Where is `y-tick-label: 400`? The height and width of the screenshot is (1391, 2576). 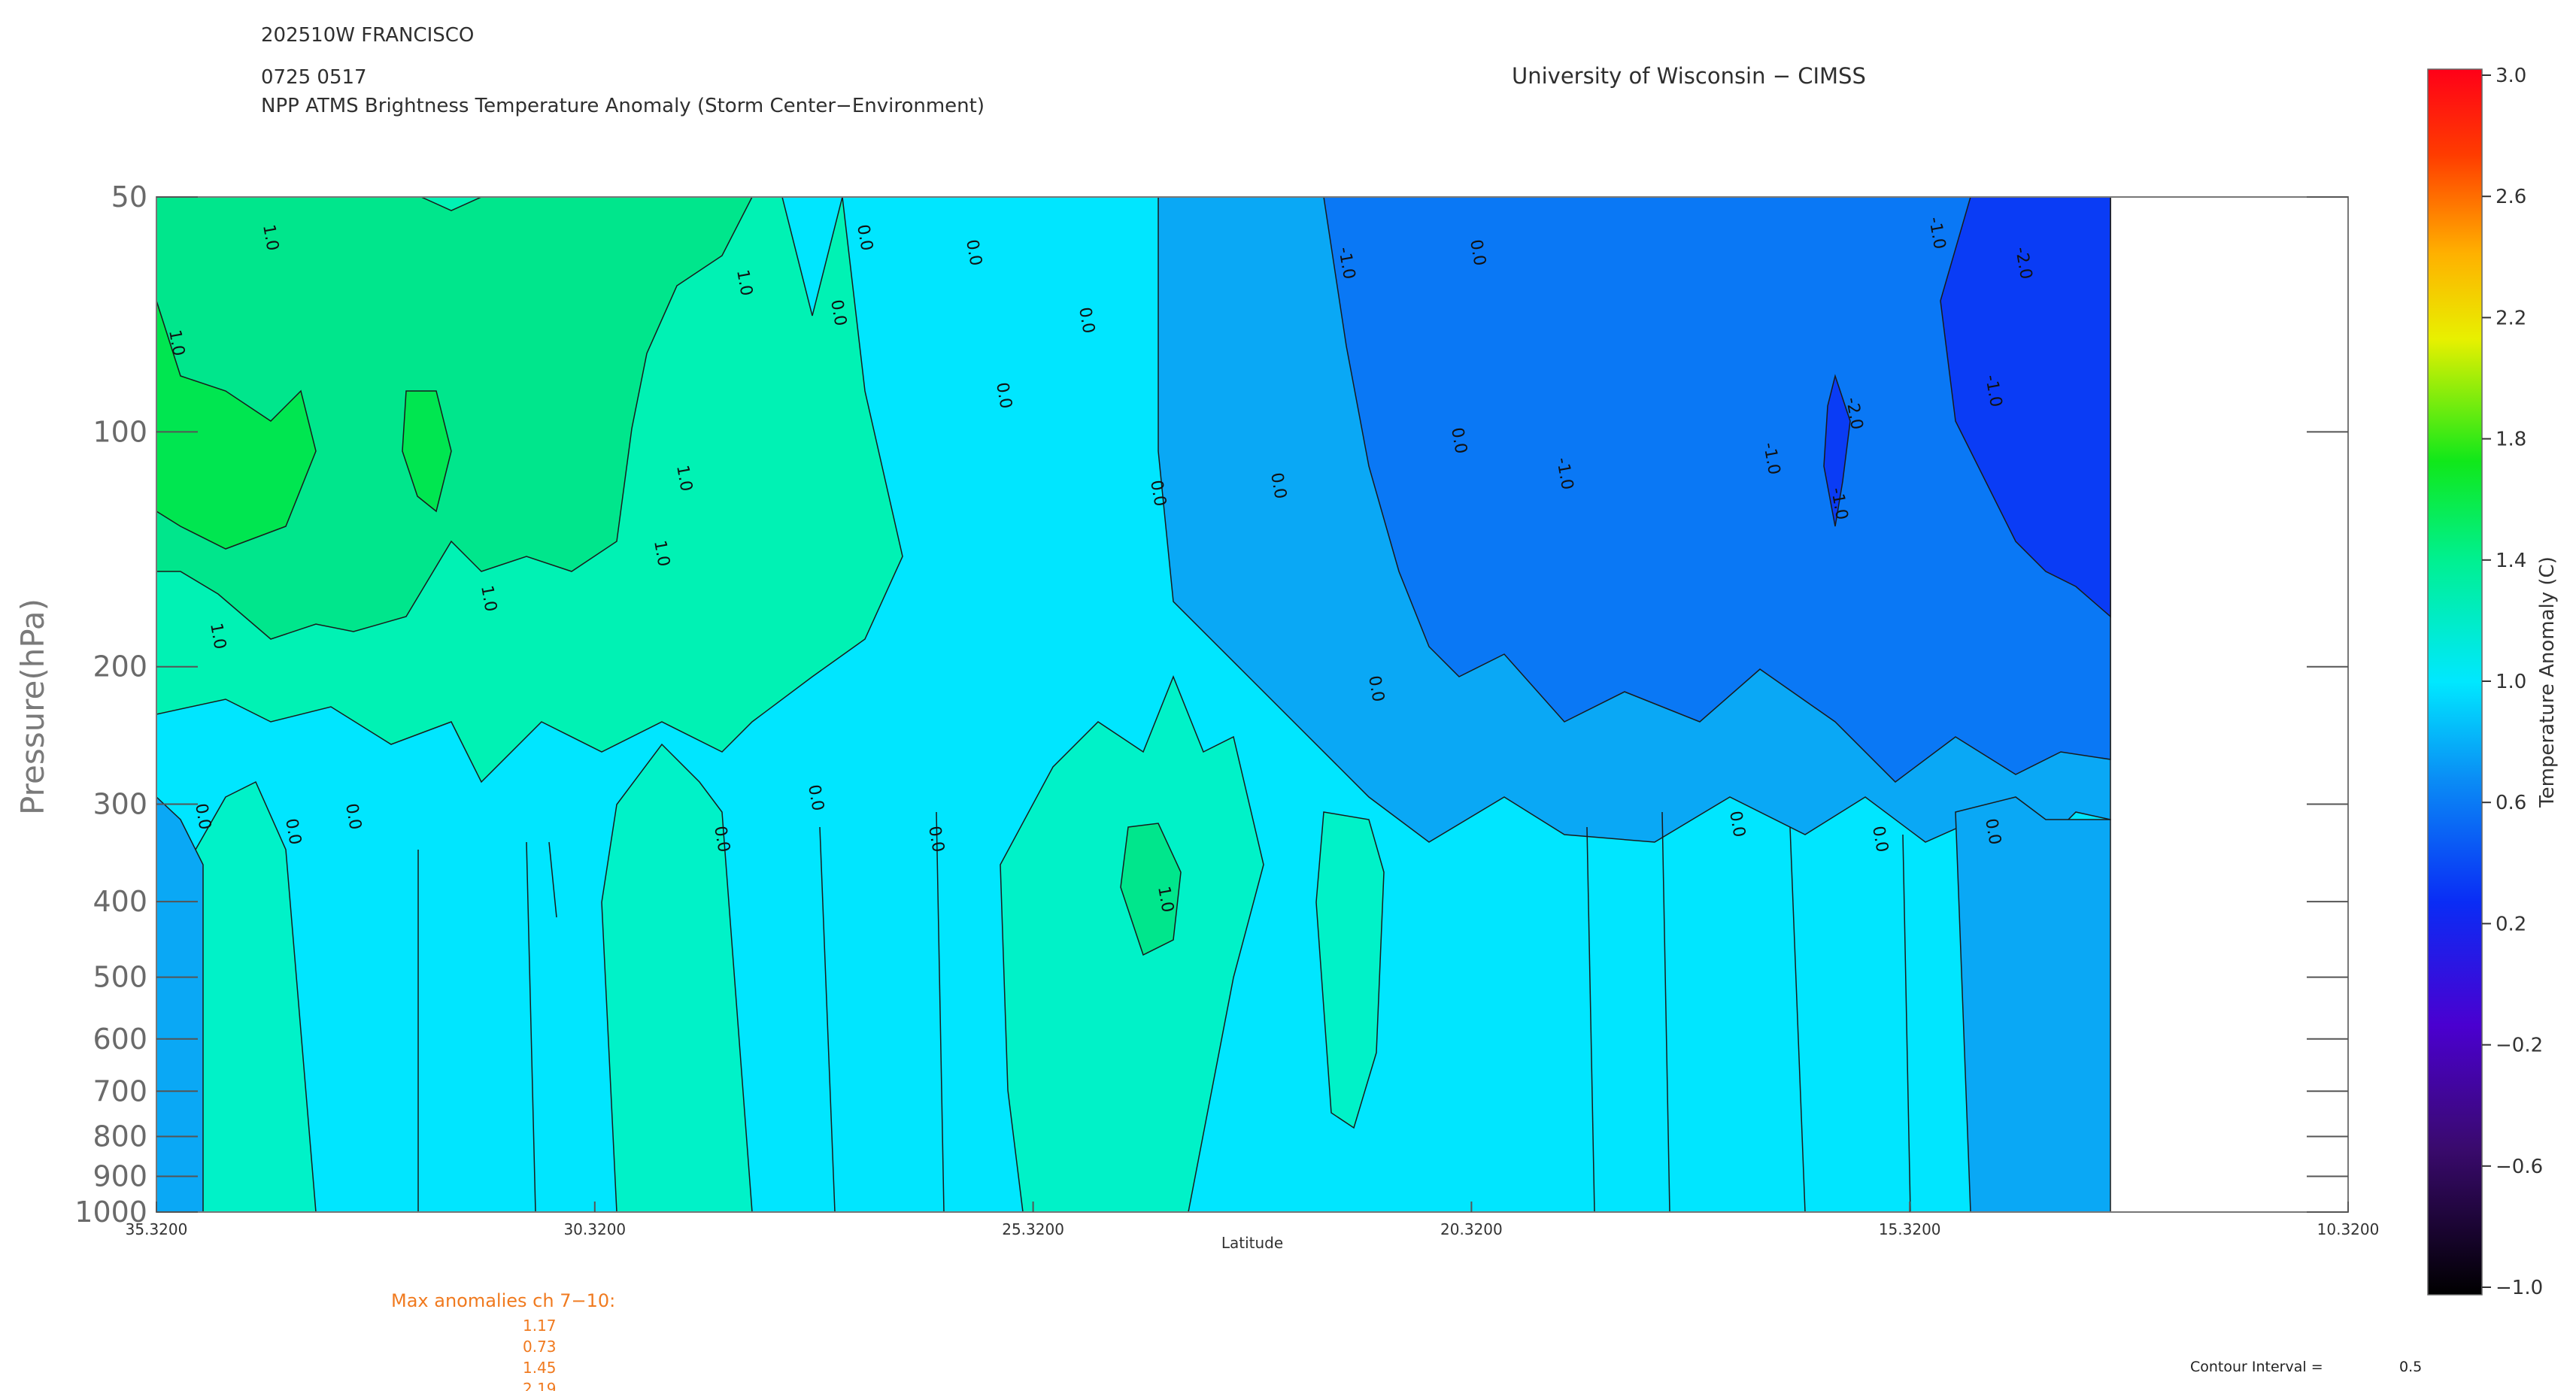
y-tick-label: 400 is located at coordinates (120, 901).